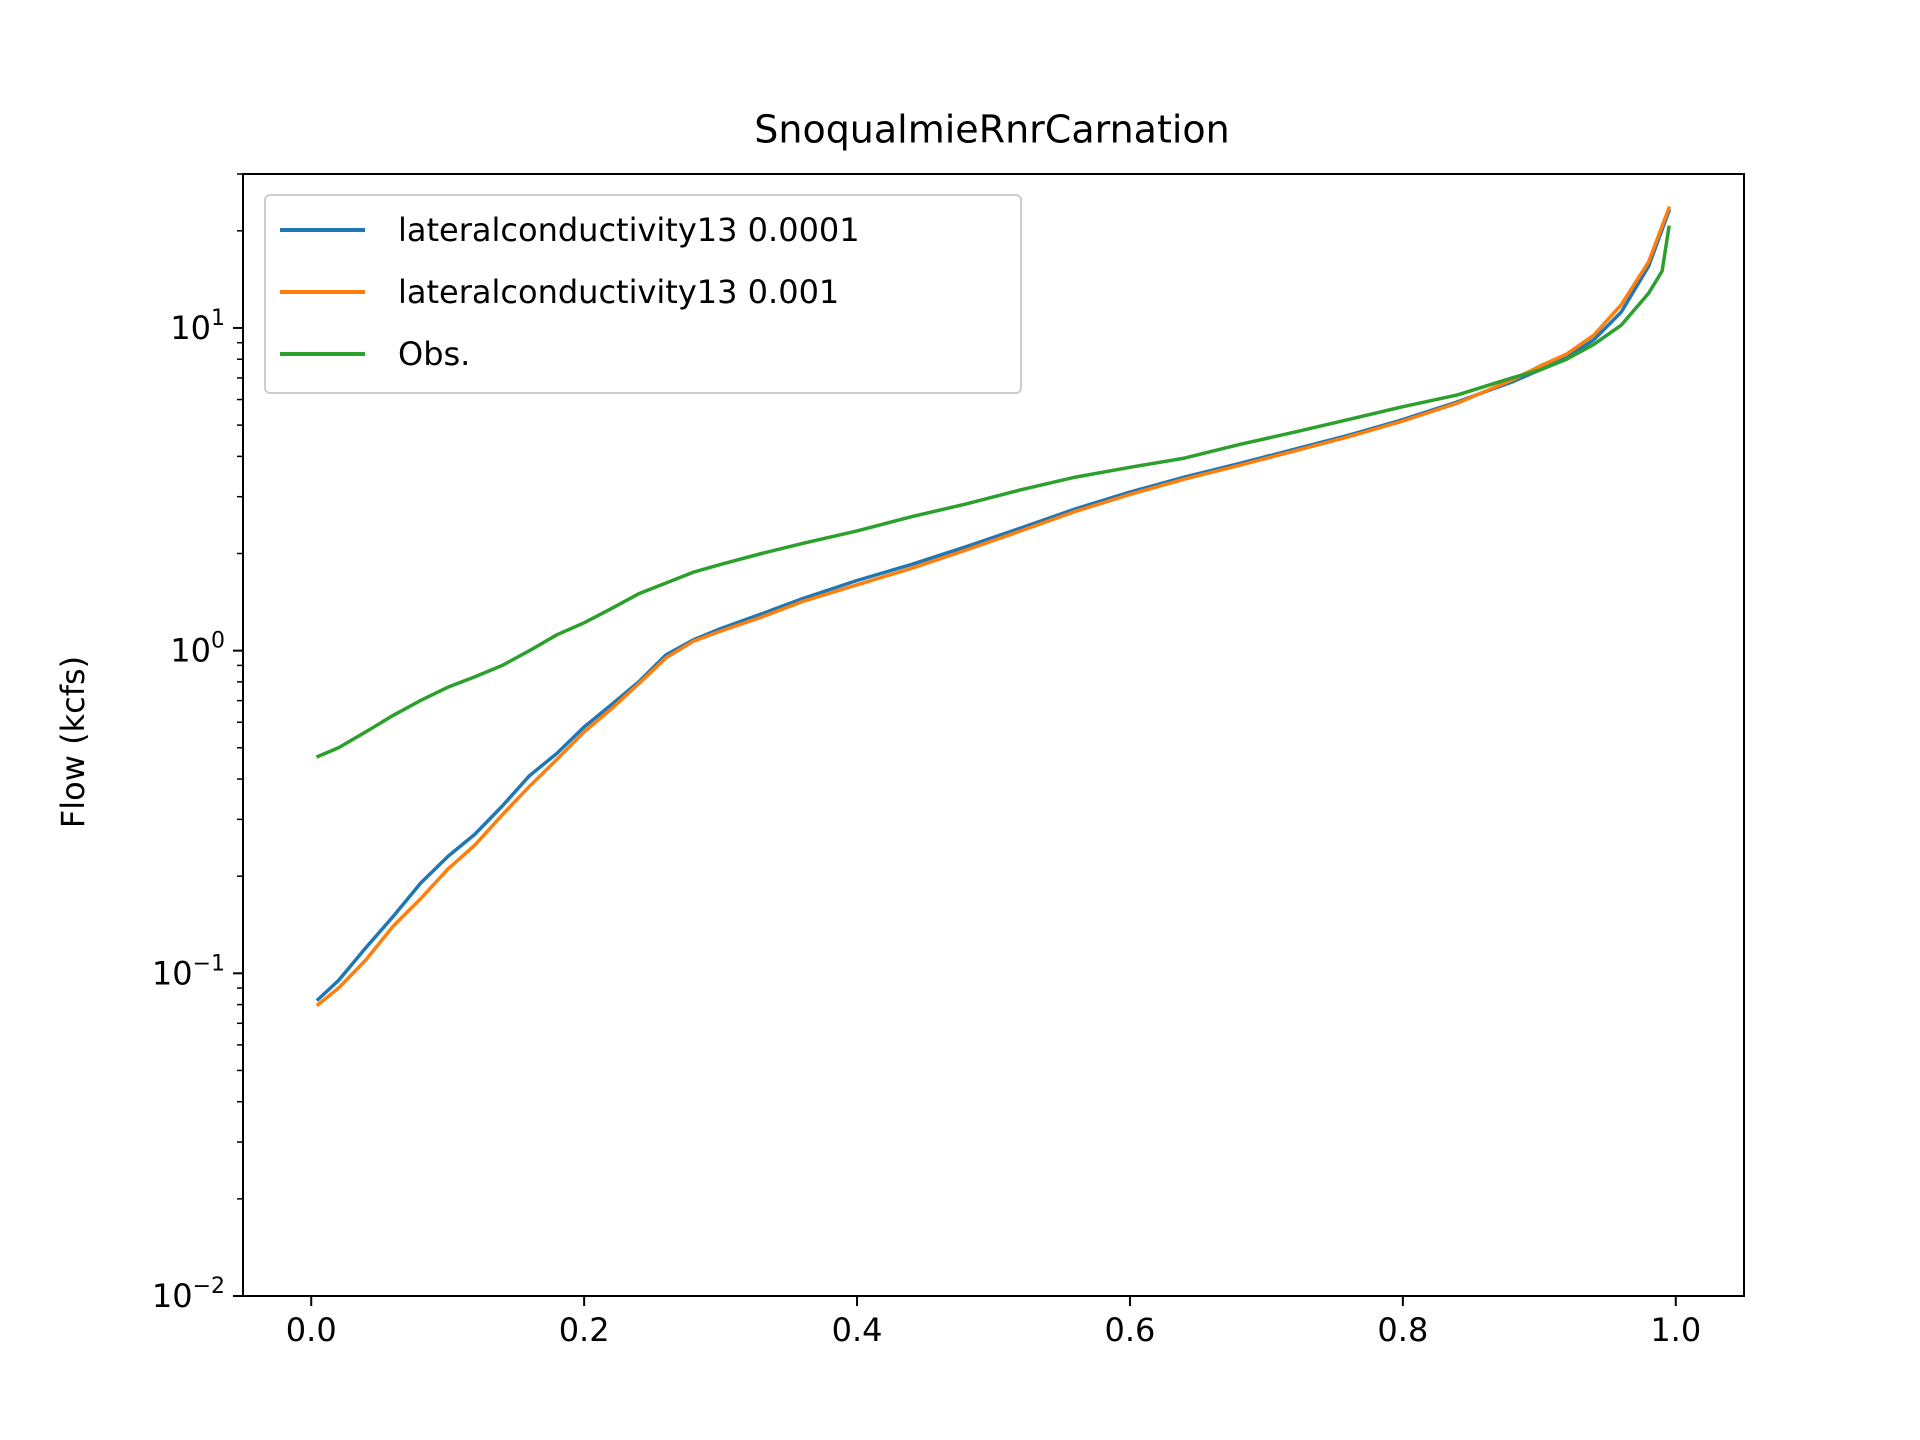  What do you see at coordinates (992, 130) in the screenshot?
I see `chart-title: SnoqualmieRnrCarnation` at bounding box center [992, 130].